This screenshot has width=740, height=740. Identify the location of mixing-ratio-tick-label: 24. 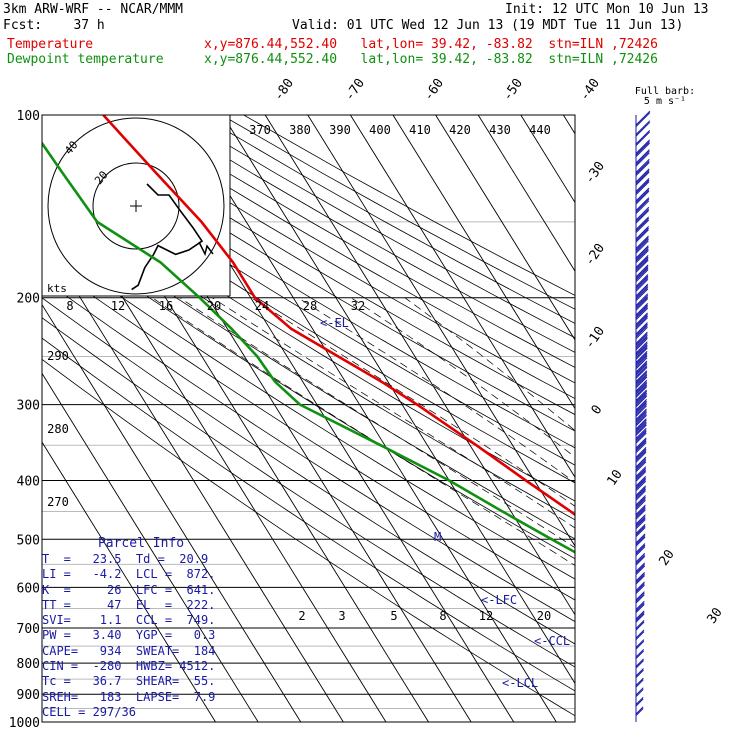
(262, 306).